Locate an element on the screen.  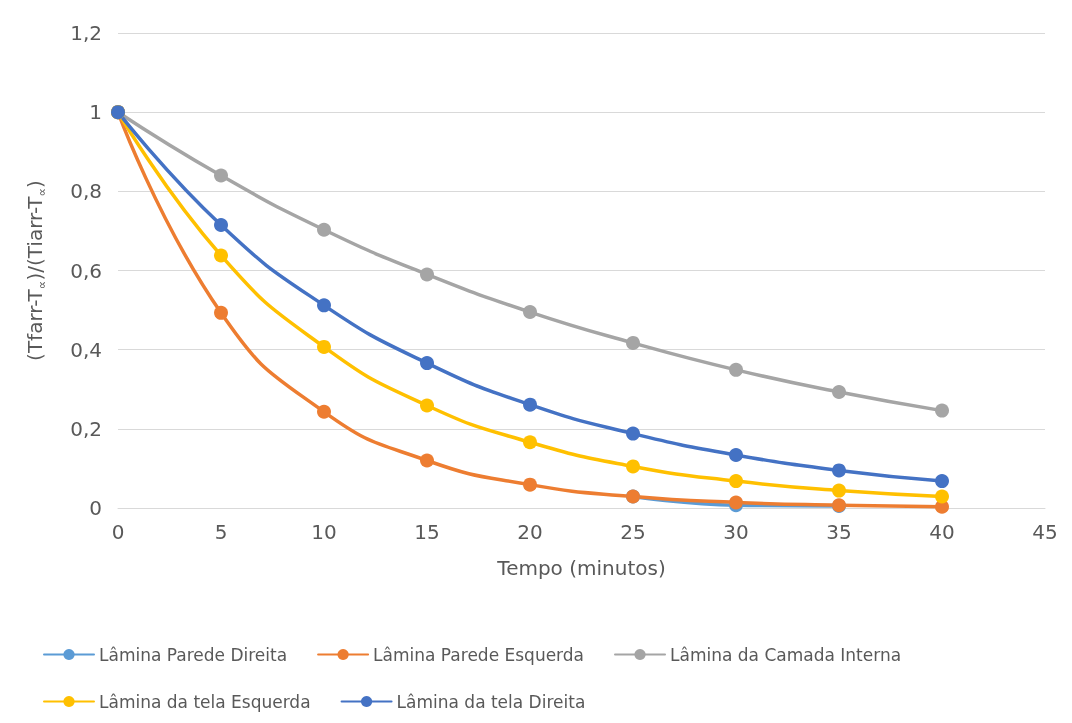
x-tick-label: 25 is located at coordinates (633, 532).